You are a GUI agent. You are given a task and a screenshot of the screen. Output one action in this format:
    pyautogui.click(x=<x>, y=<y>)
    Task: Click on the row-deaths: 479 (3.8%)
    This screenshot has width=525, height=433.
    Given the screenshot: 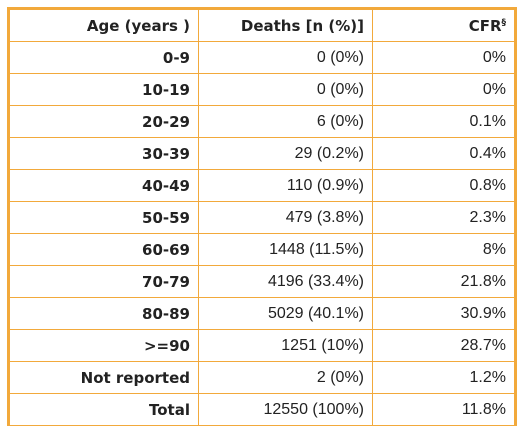 What is the action you would take?
    pyautogui.click(x=285, y=217)
    